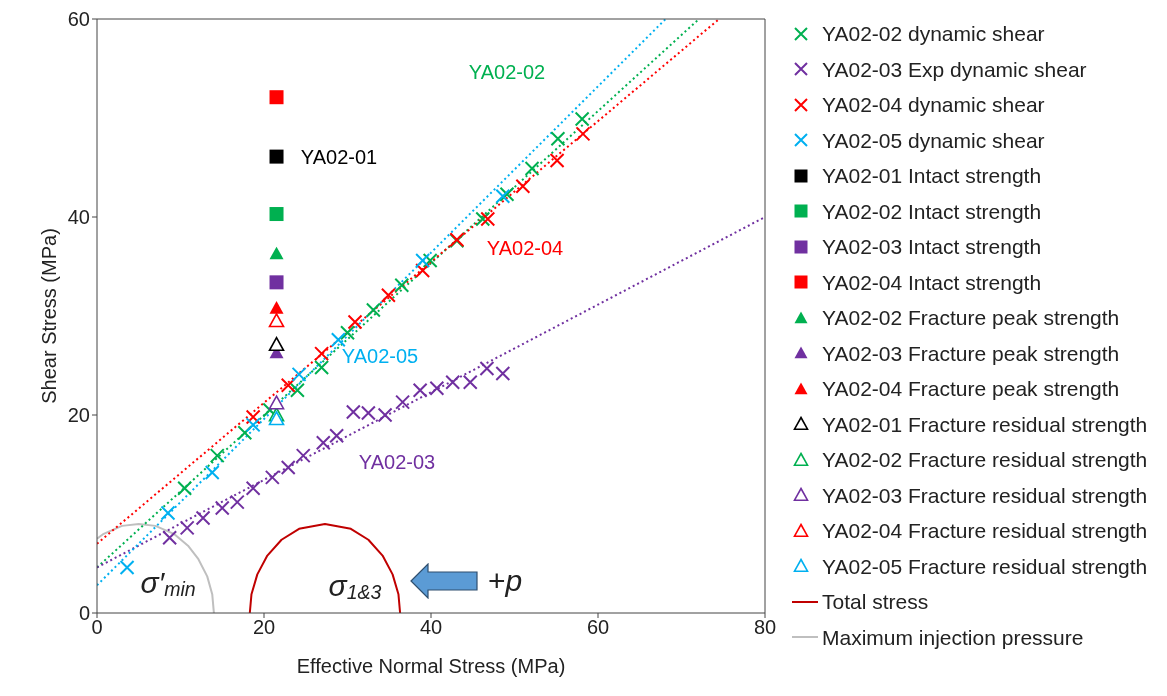 The image size is (1167, 696). What do you see at coordinates (49, 316) in the screenshot?
I see `y-axis-title: Shear Stress (MPa)` at bounding box center [49, 316].